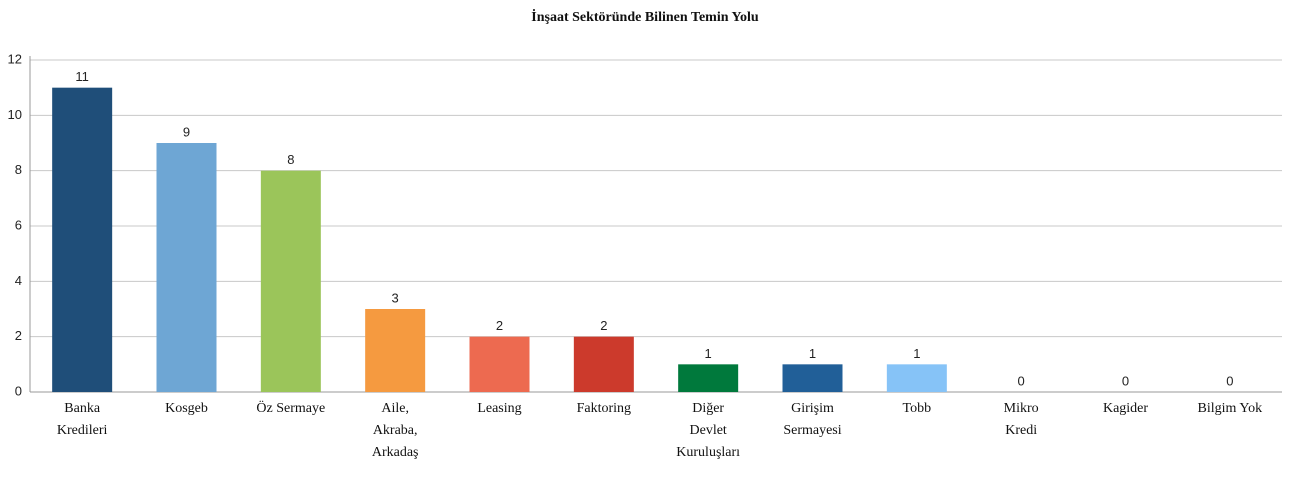  Describe the element at coordinates (708, 430) in the screenshot. I see `x-tick-label: Diğer Devlet Kuruluşları` at that location.